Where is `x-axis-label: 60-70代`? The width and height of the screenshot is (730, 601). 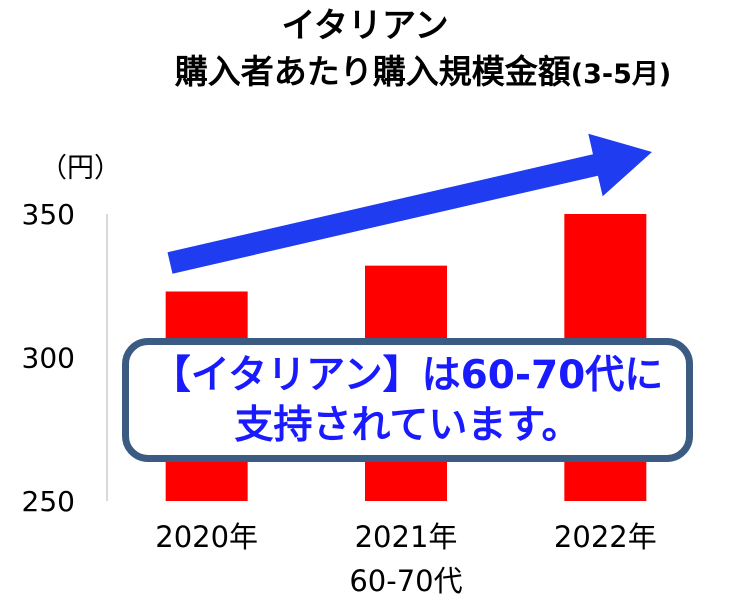
x-axis-label: 60-70代 is located at coordinates (405, 581).